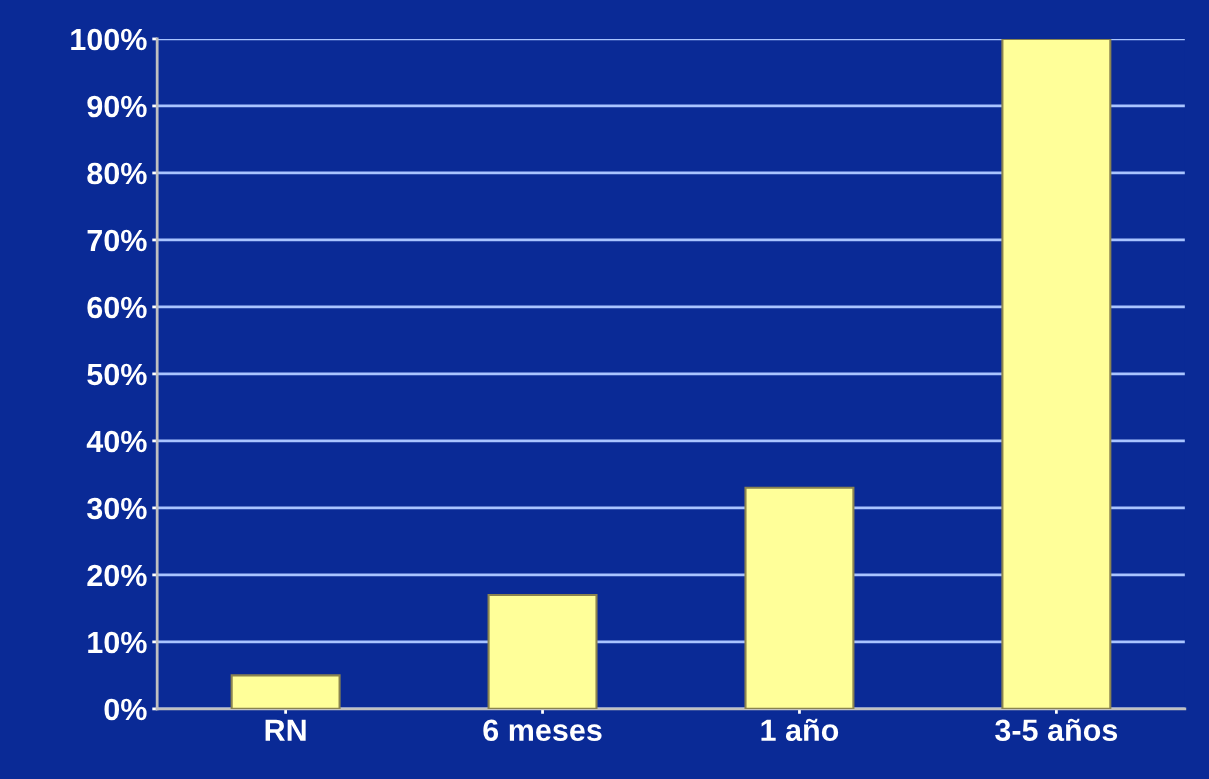 This screenshot has height=779, width=1209. I want to click on x-tick-label: 6 meses, so click(542, 730).